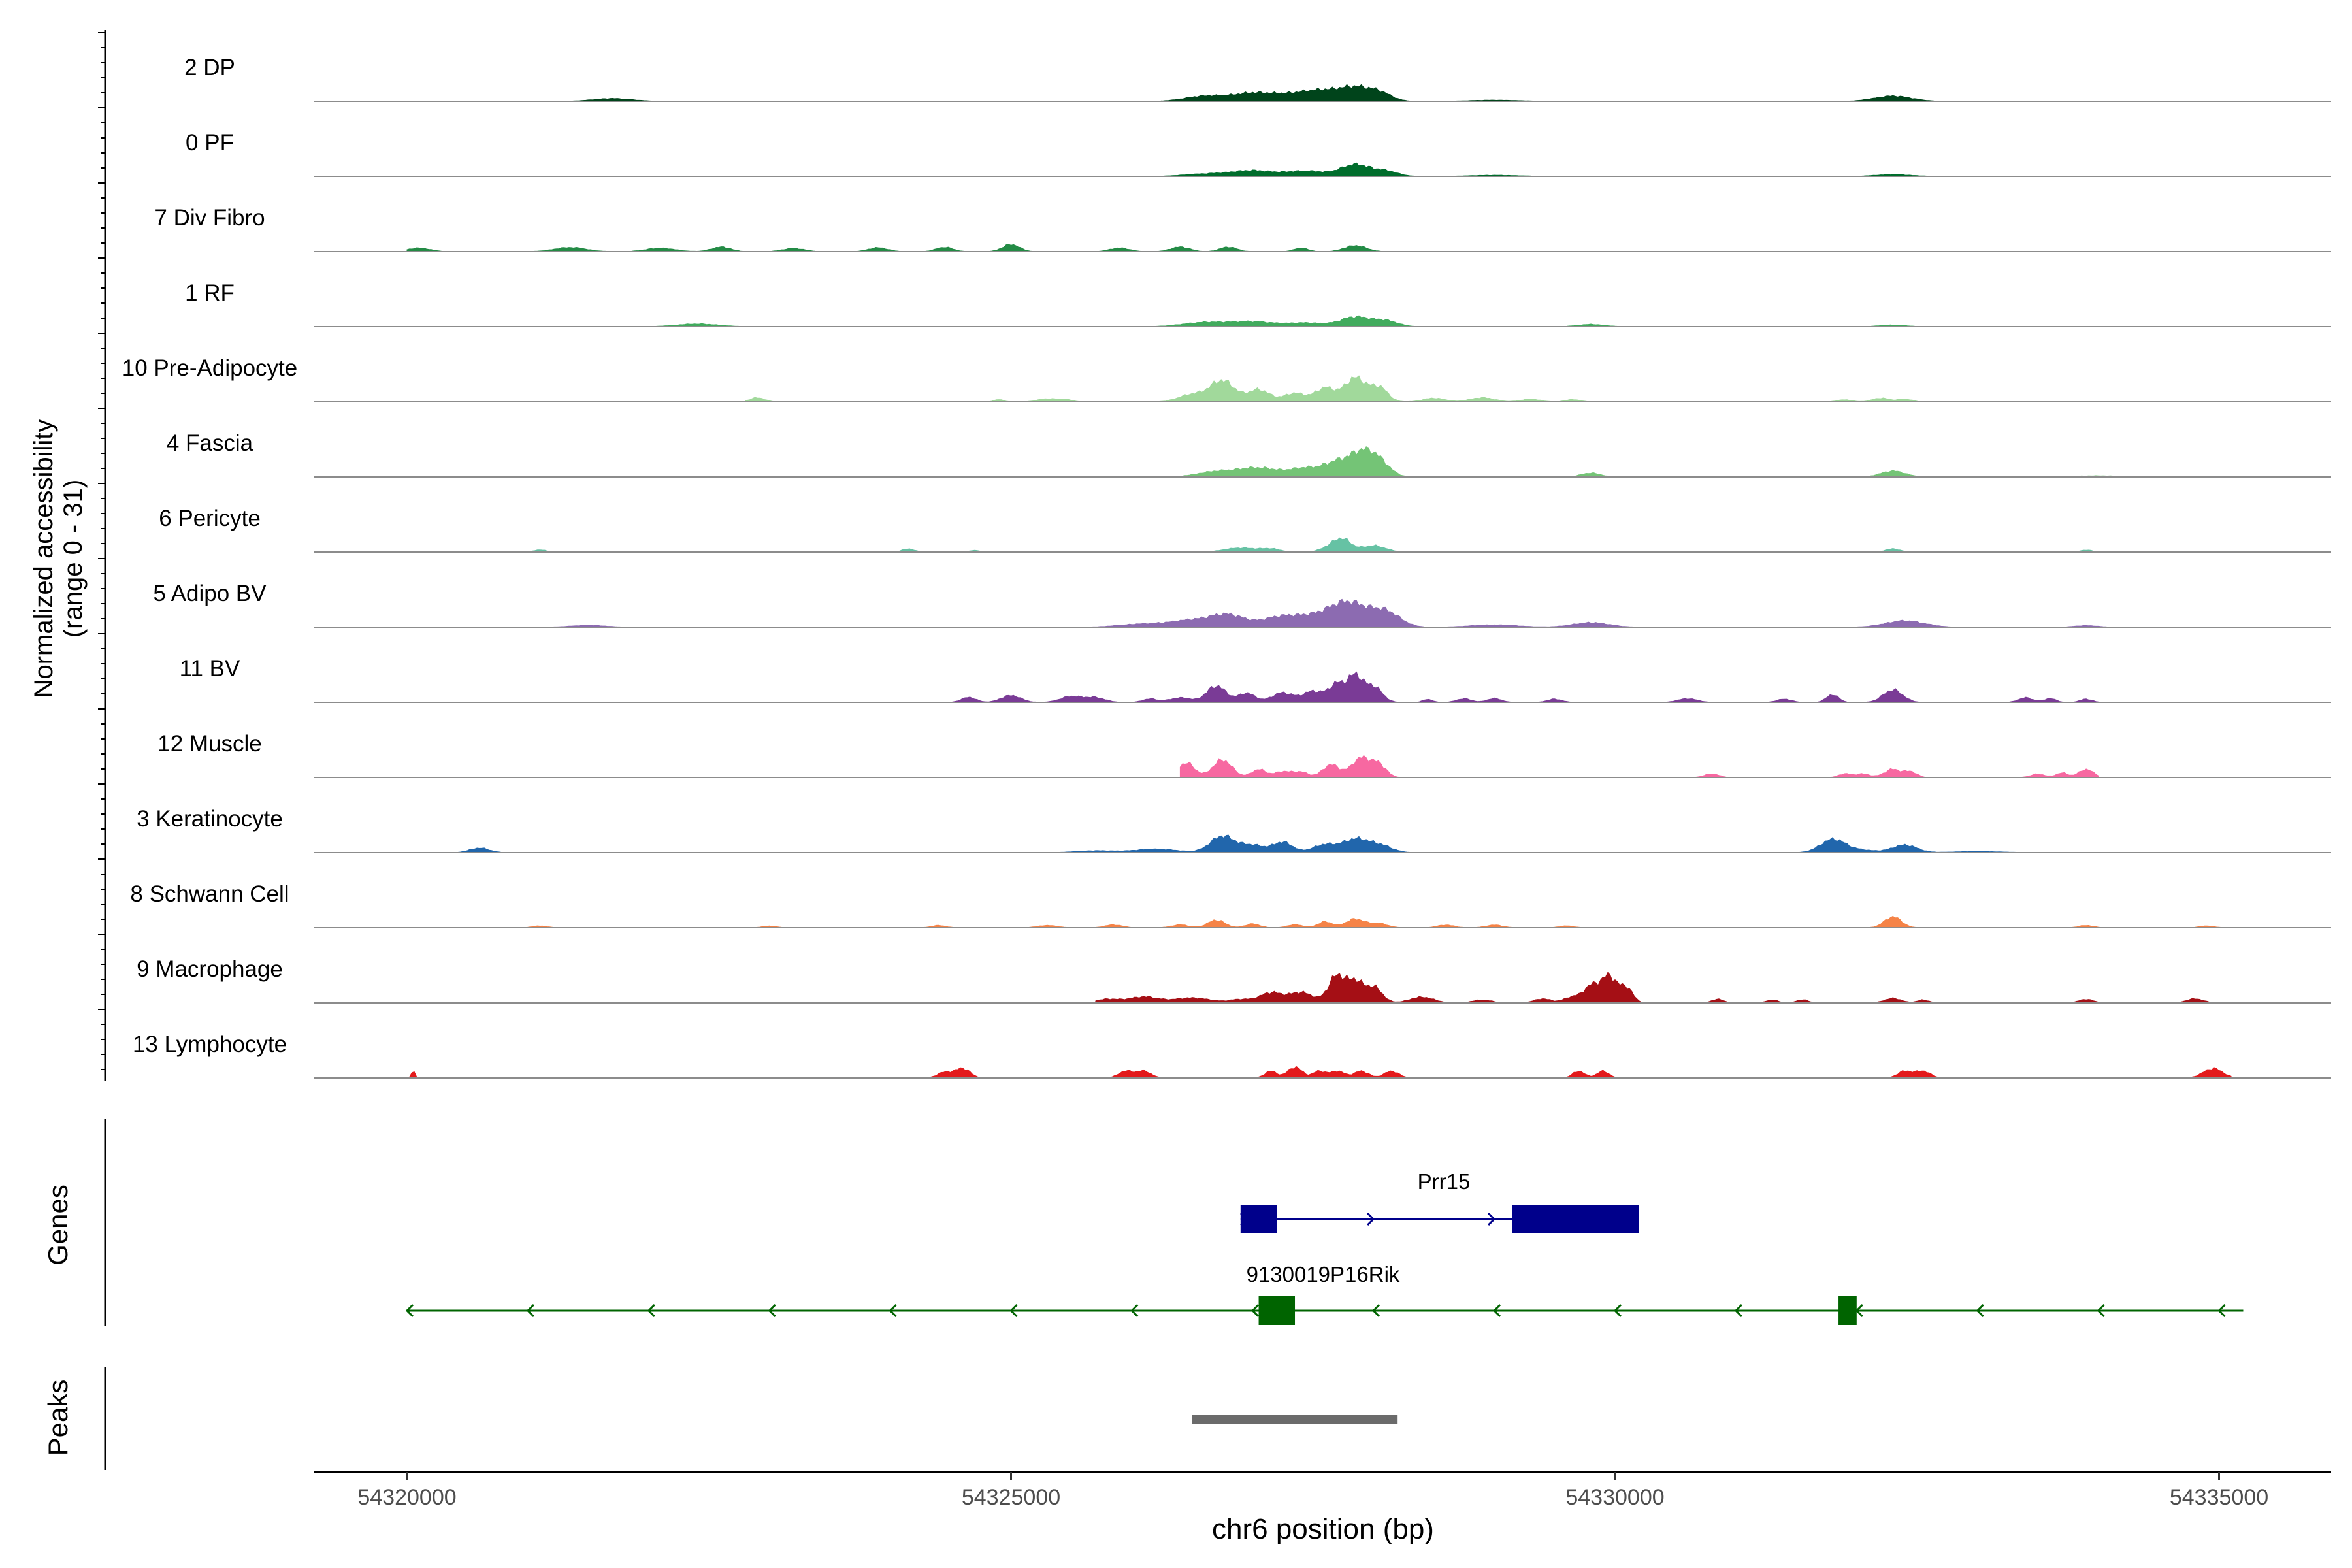 The image size is (2352, 1568). I want to click on gene-label: Prr15, so click(1444, 1181).